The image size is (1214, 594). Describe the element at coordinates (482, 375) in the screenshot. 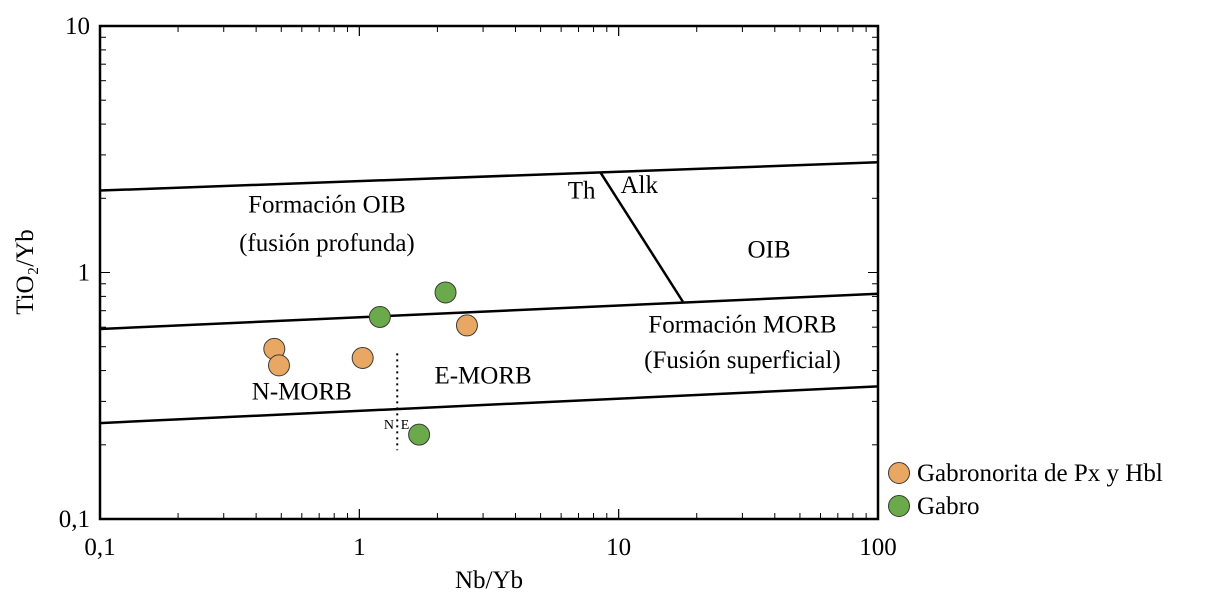

I see `region-annotation: E-MORB` at that location.